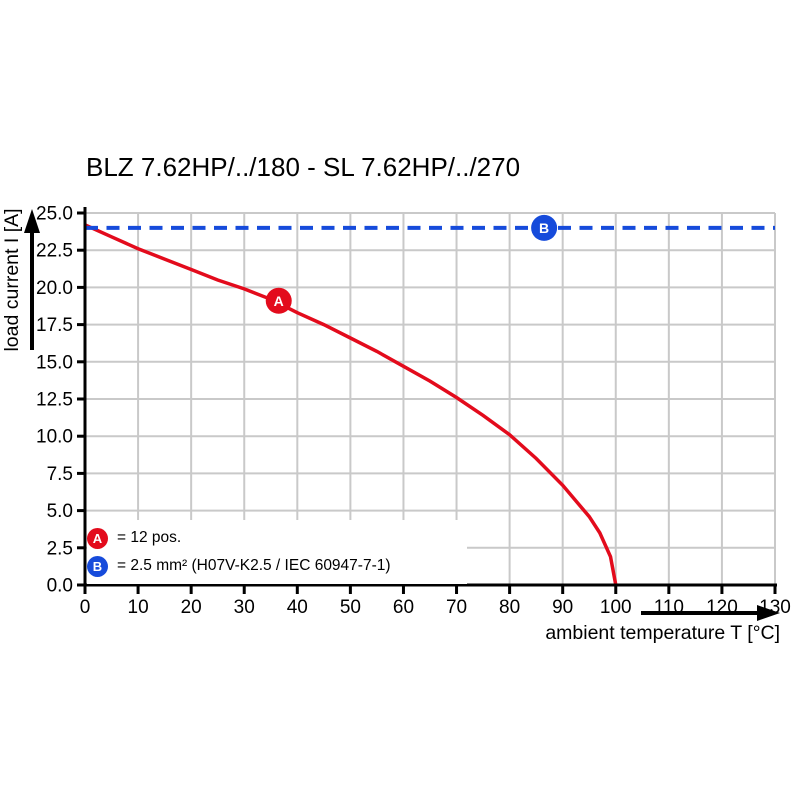  What do you see at coordinates (97, 538) in the screenshot?
I see `legend-marker-a-icon: A` at bounding box center [97, 538].